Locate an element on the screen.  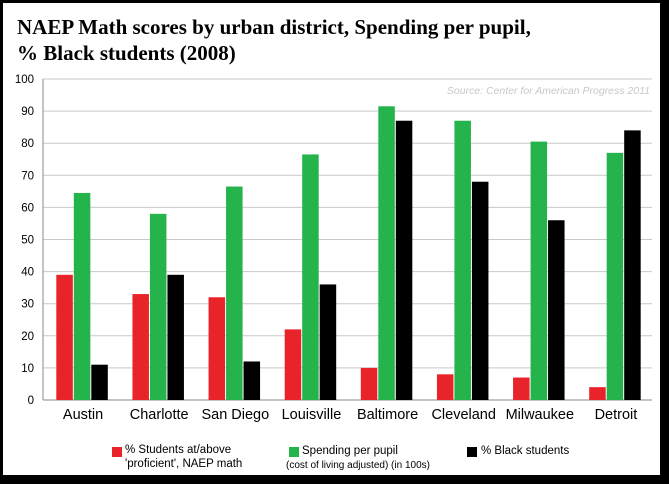
y-tick-label: 0 is located at coordinates (31, 401).